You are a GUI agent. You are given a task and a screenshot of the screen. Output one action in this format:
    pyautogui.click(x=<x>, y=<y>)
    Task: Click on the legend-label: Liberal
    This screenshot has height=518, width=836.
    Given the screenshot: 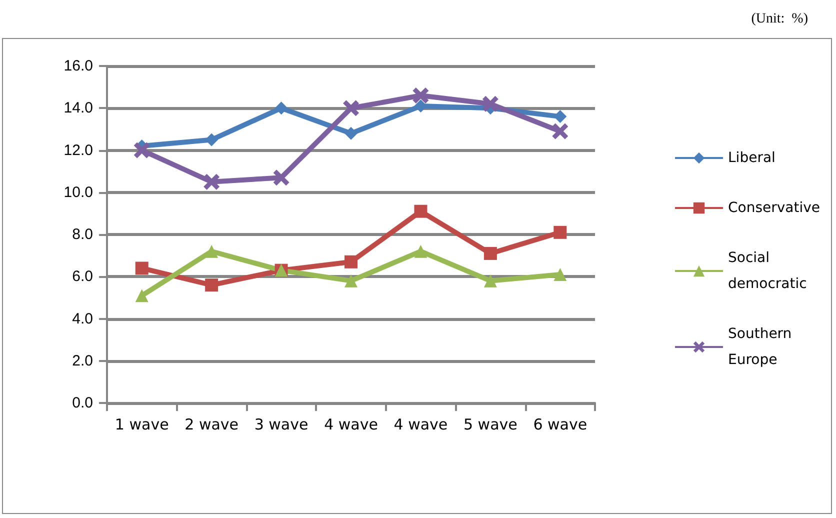 What is the action you would take?
    pyautogui.click(x=752, y=158)
    